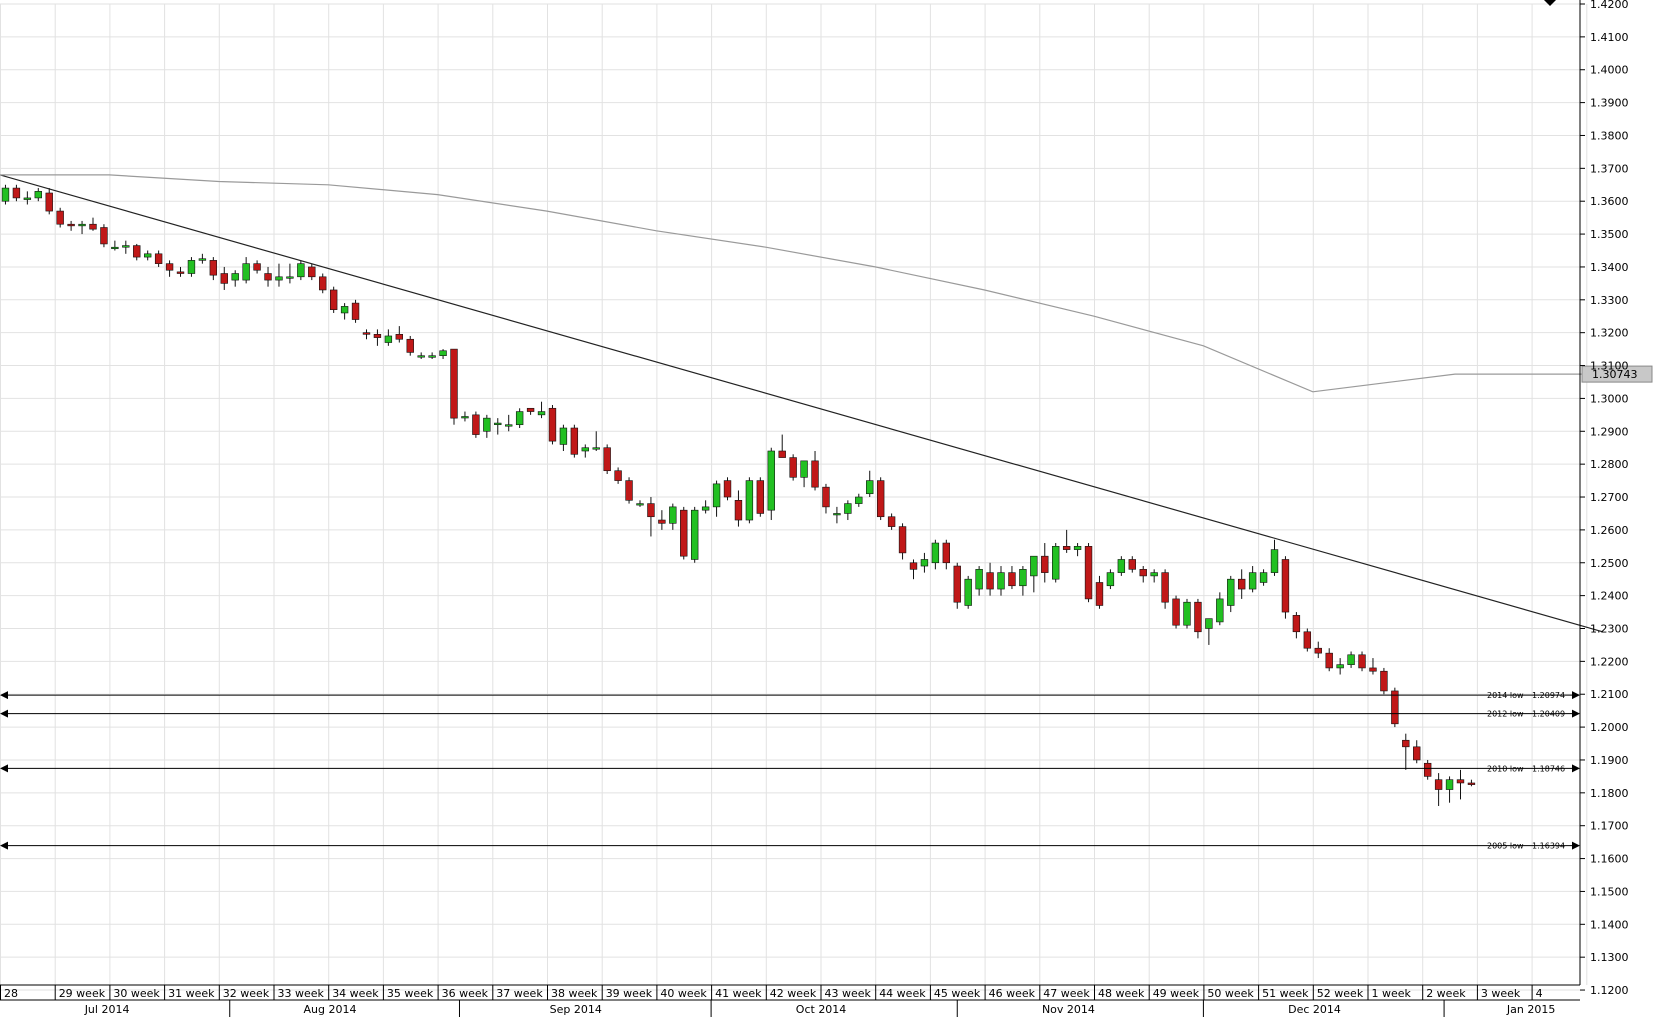 This screenshot has height=1017, width=1655. I want to click on week-label: 4, so click(1539, 993).